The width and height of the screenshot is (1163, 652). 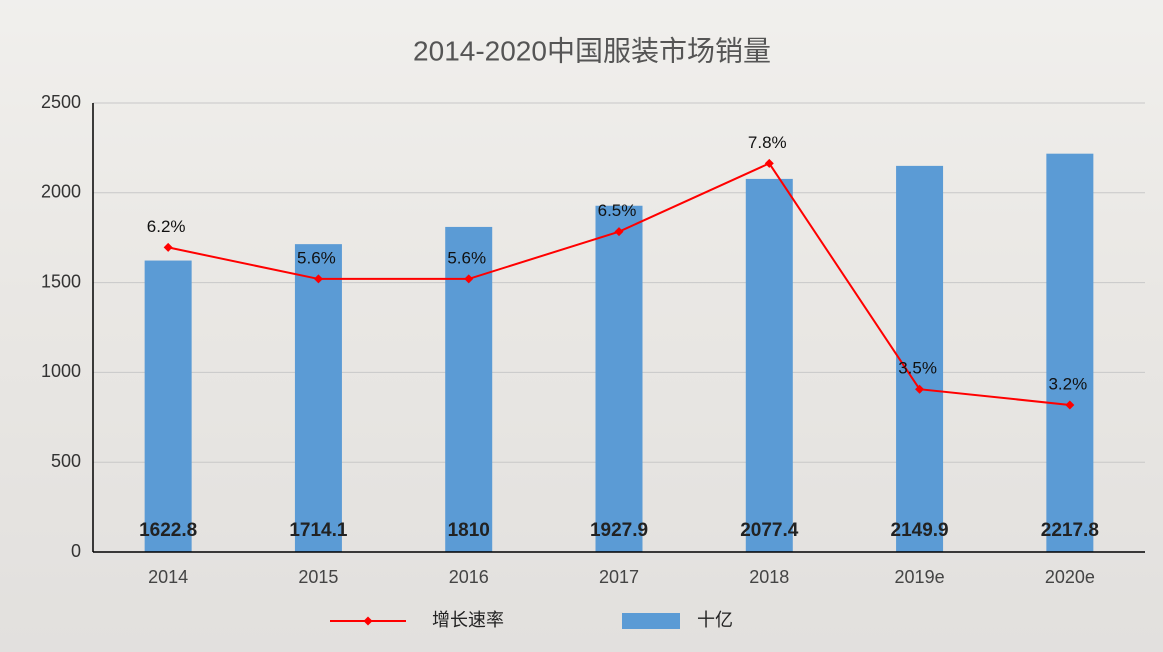 I want to click on y-tick-label: 2000, so click(x=61, y=192).